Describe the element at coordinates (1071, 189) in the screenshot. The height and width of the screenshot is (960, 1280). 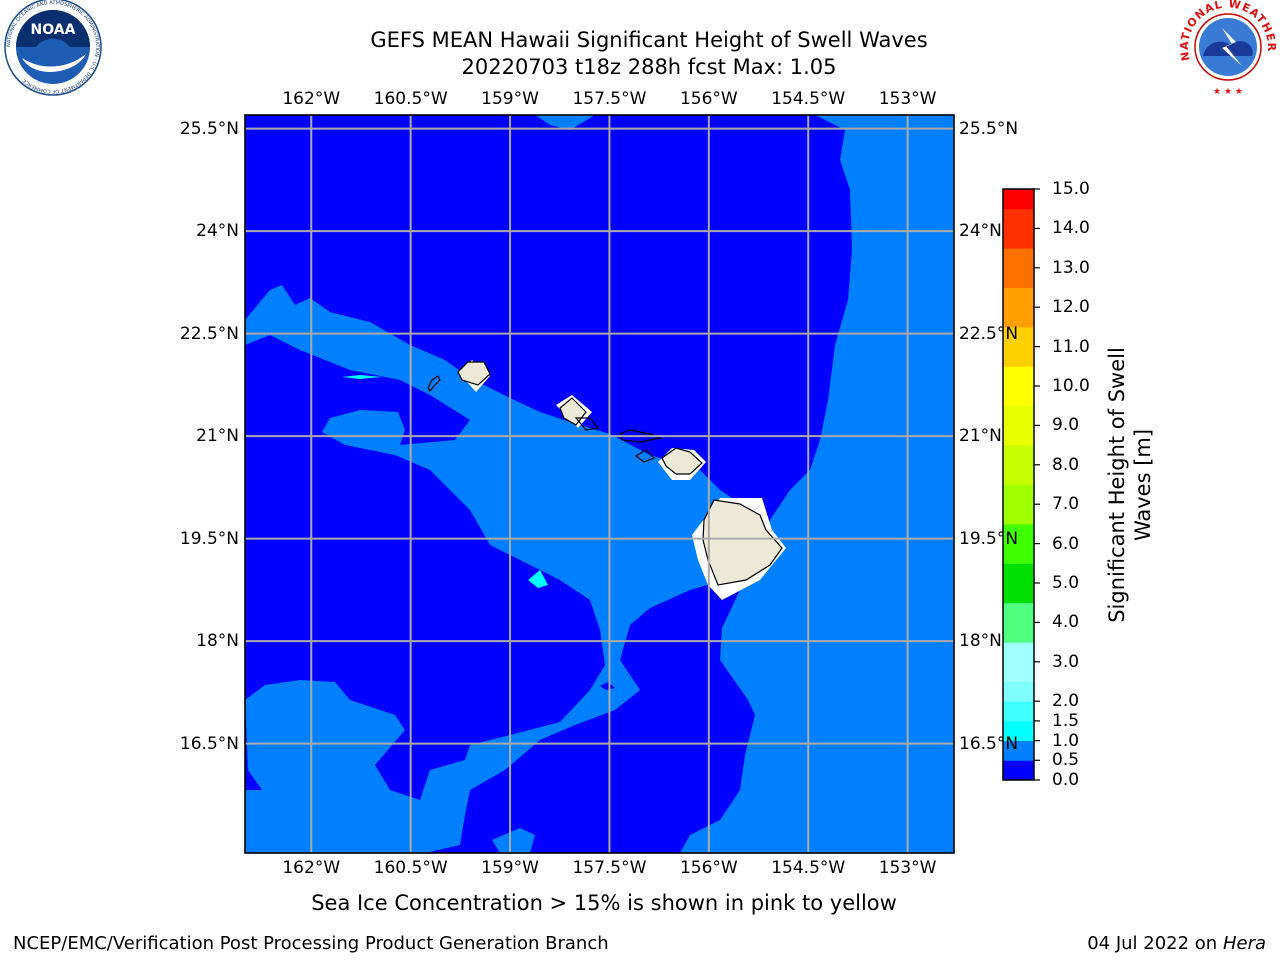
I see `colorbar-tick-label: 15.0` at that location.